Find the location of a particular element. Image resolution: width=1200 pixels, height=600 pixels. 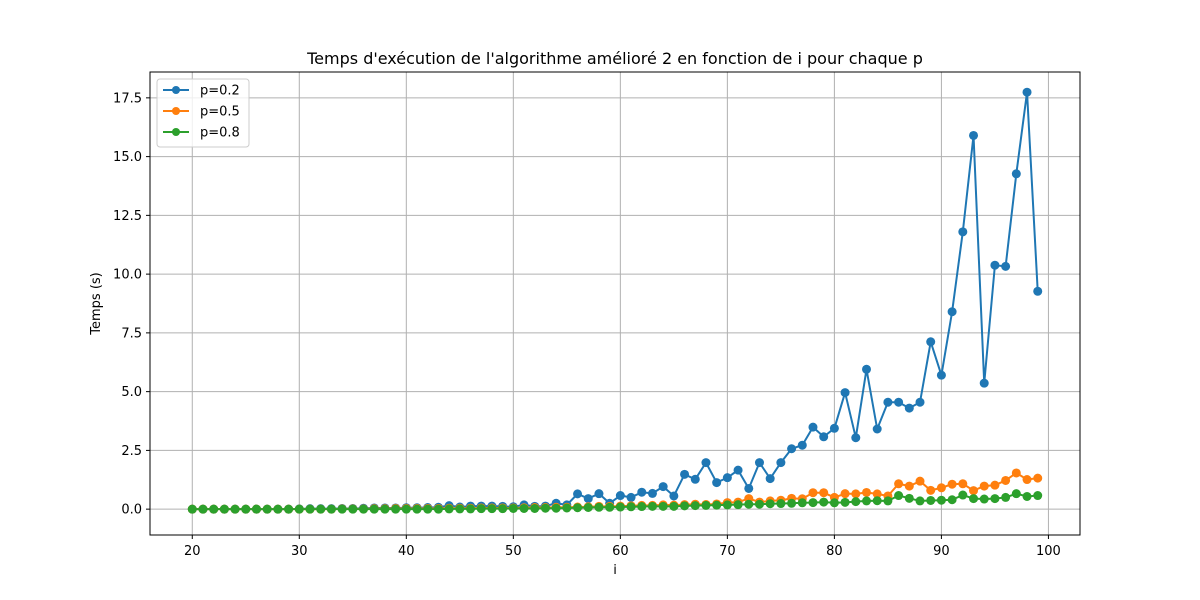

legend-label-p08: p=0.8 is located at coordinates (220, 133).